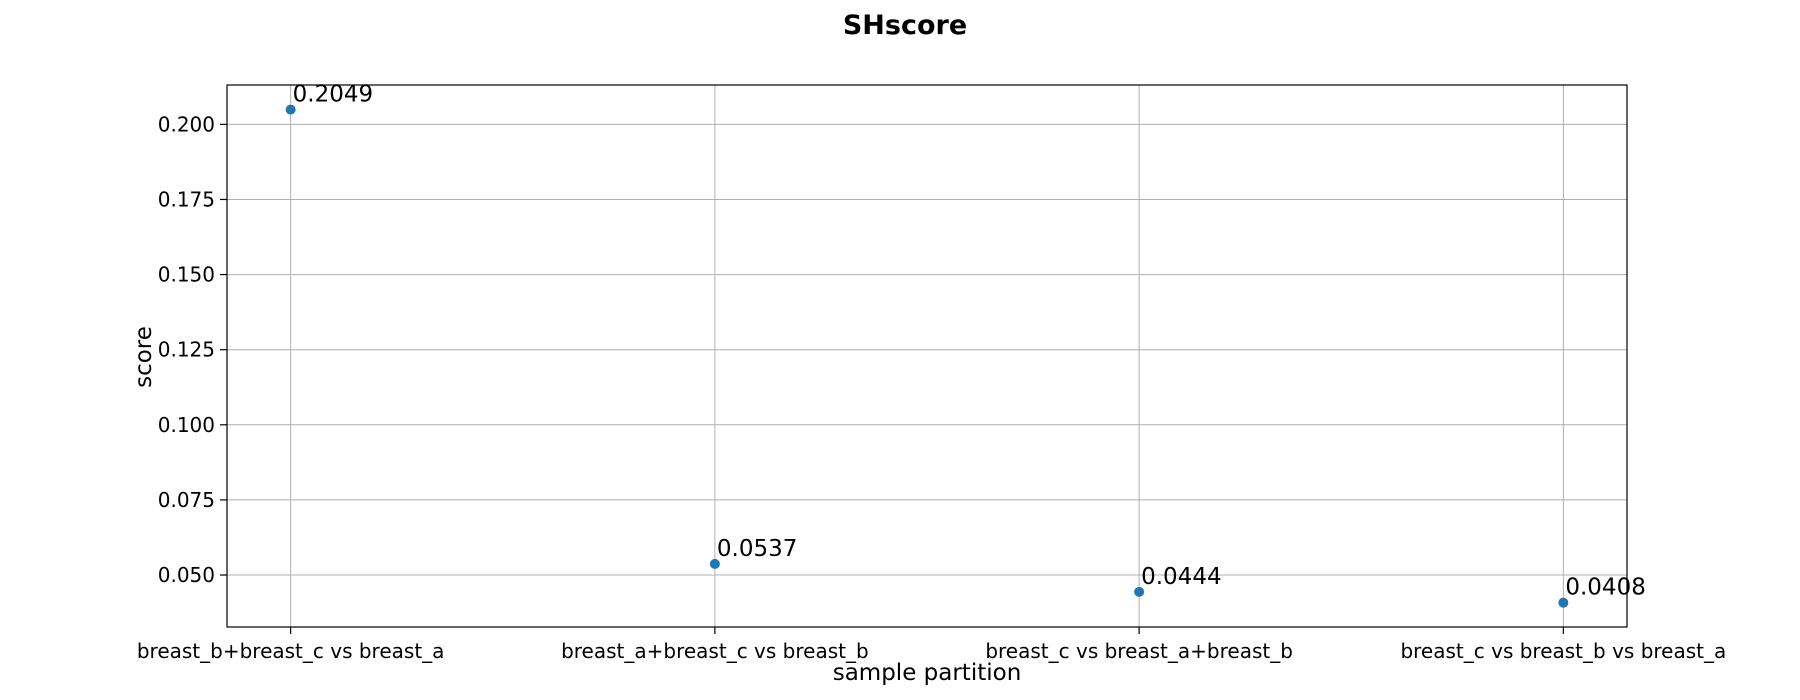  I want to click on data-label: 0.0408, so click(1605, 588).